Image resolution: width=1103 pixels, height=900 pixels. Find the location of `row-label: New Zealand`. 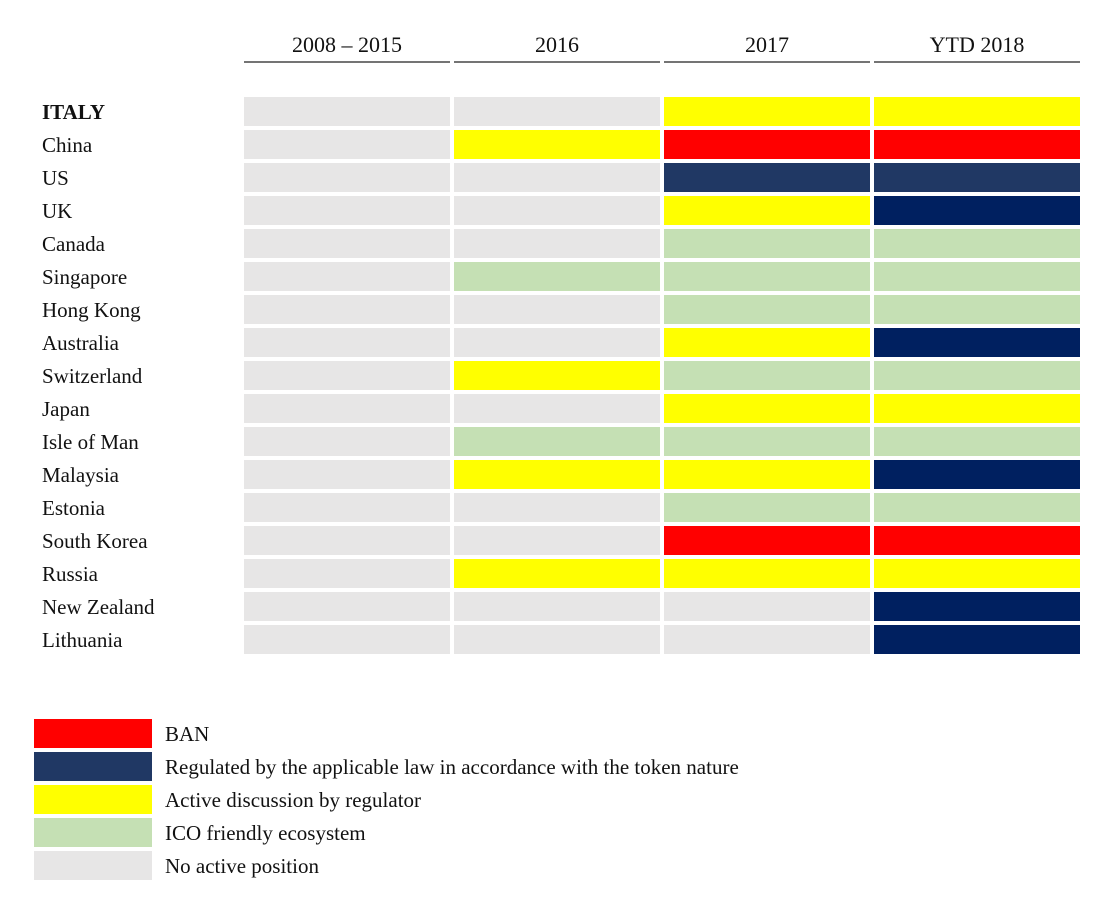

row-label: New Zealand is located at coordinates (98, 607).